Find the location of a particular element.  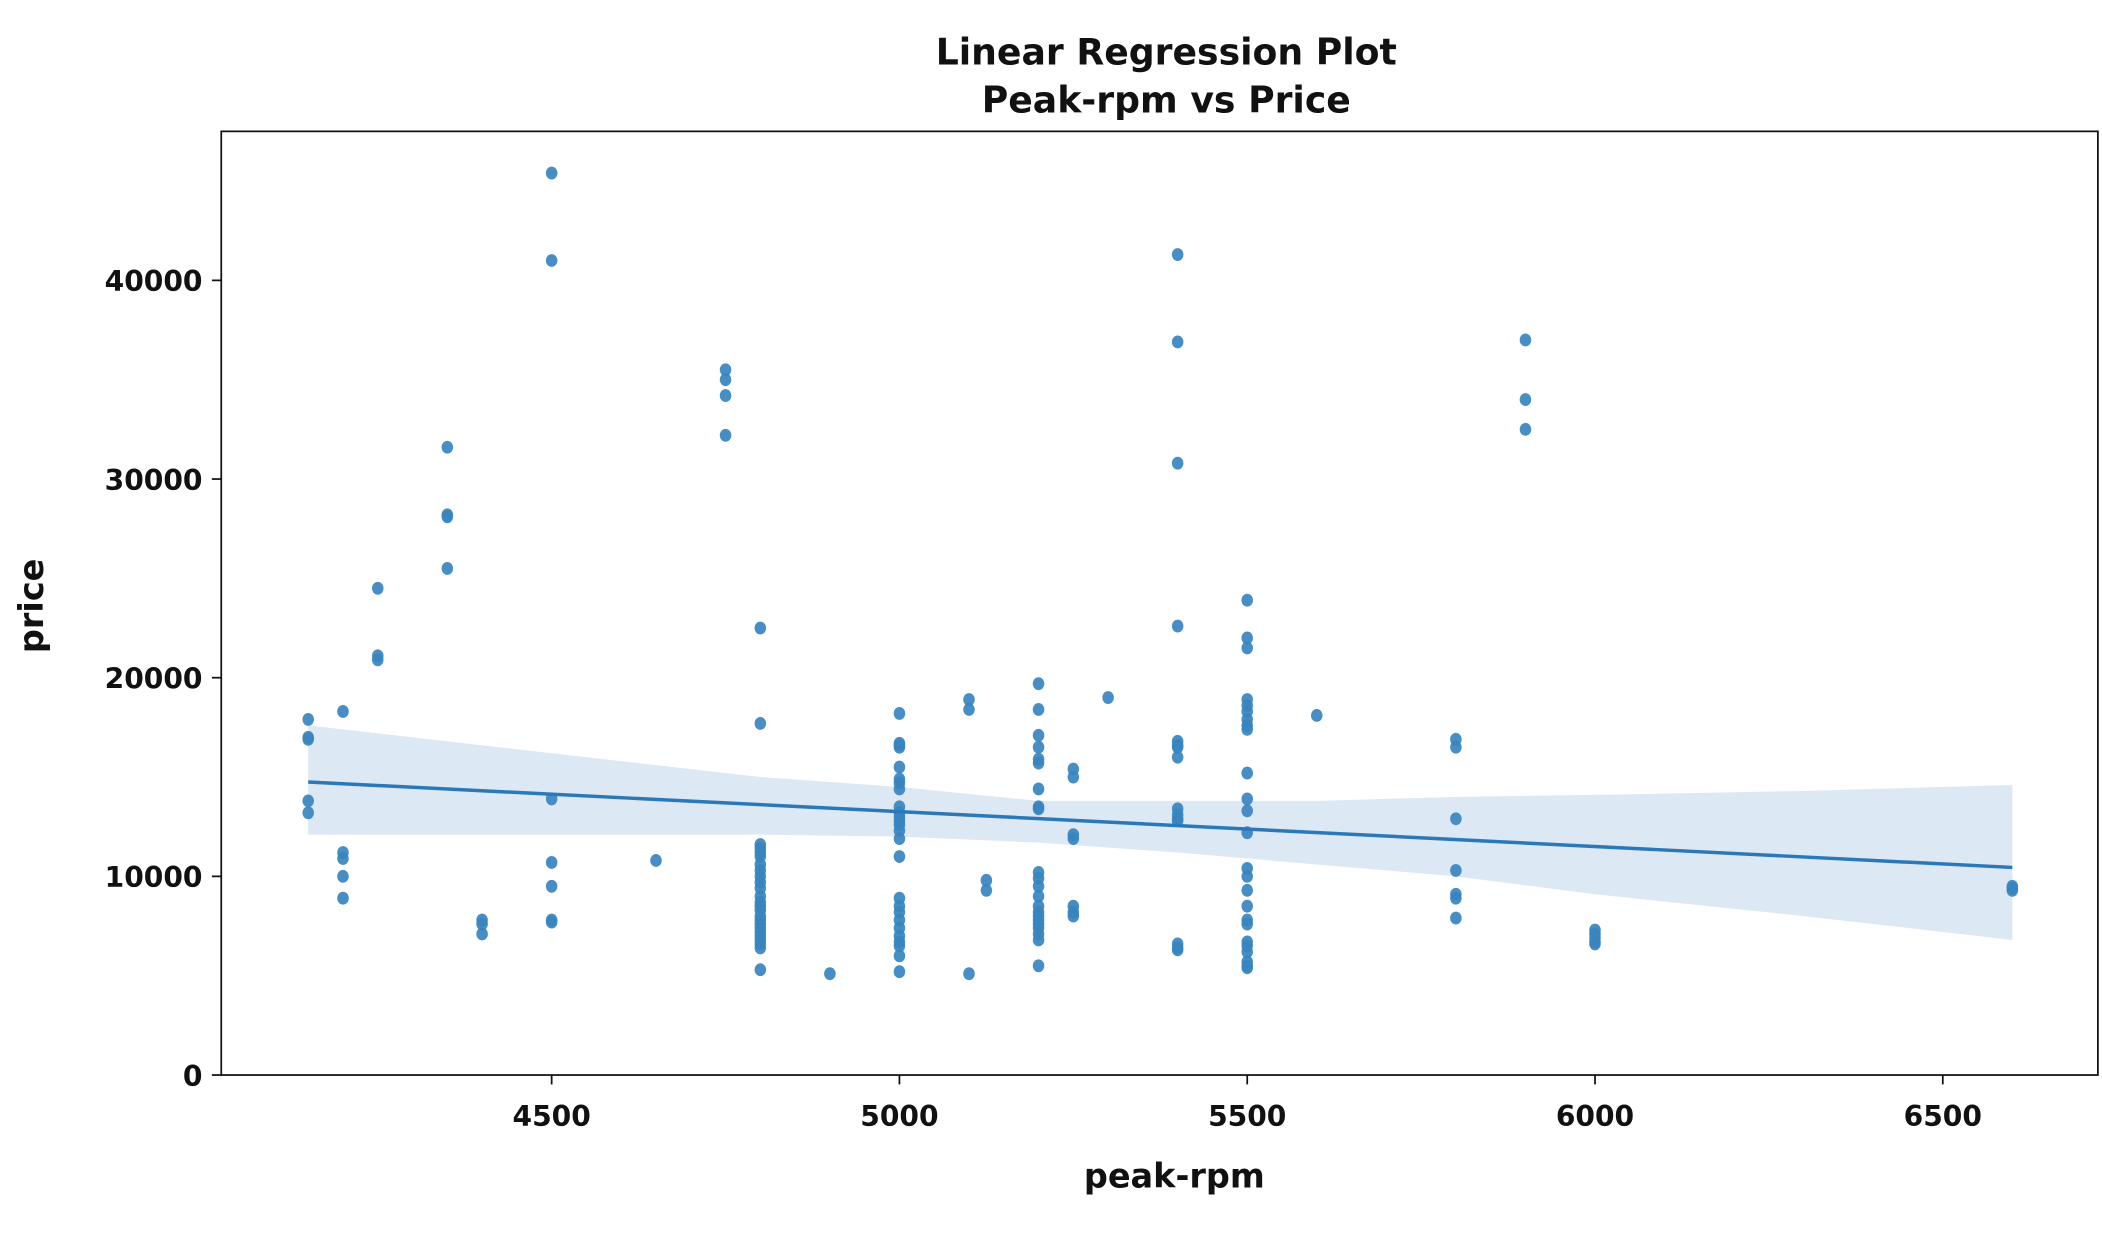

x-axis-ticks: 4500 5000 5500 6000 6500 is located at coordinates (1247, 1104).